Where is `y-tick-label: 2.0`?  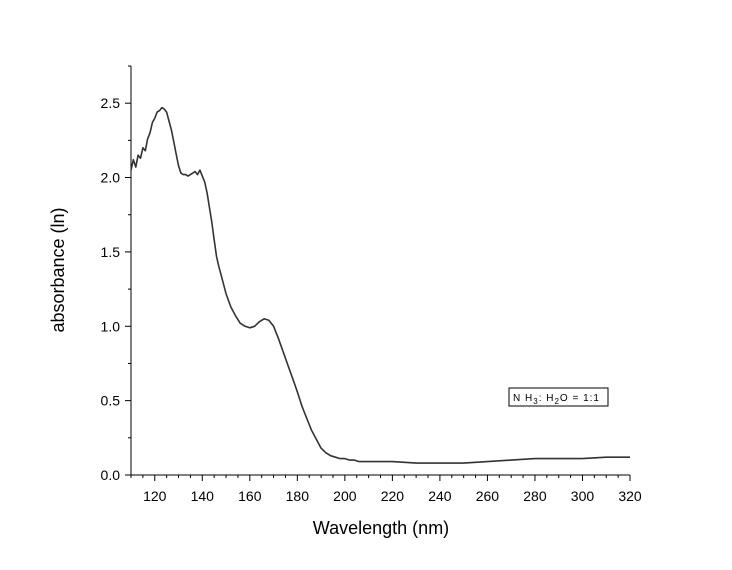
y-tick-label: 2.0 is located at coordinates (111, 178).